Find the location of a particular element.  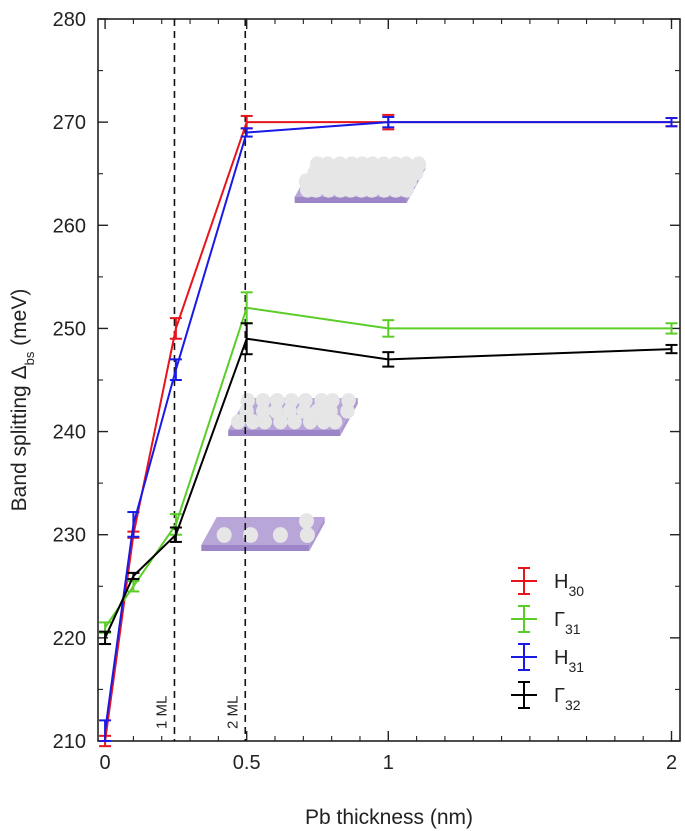

y-tick-label: 210 is located at coordinates (69, 742).